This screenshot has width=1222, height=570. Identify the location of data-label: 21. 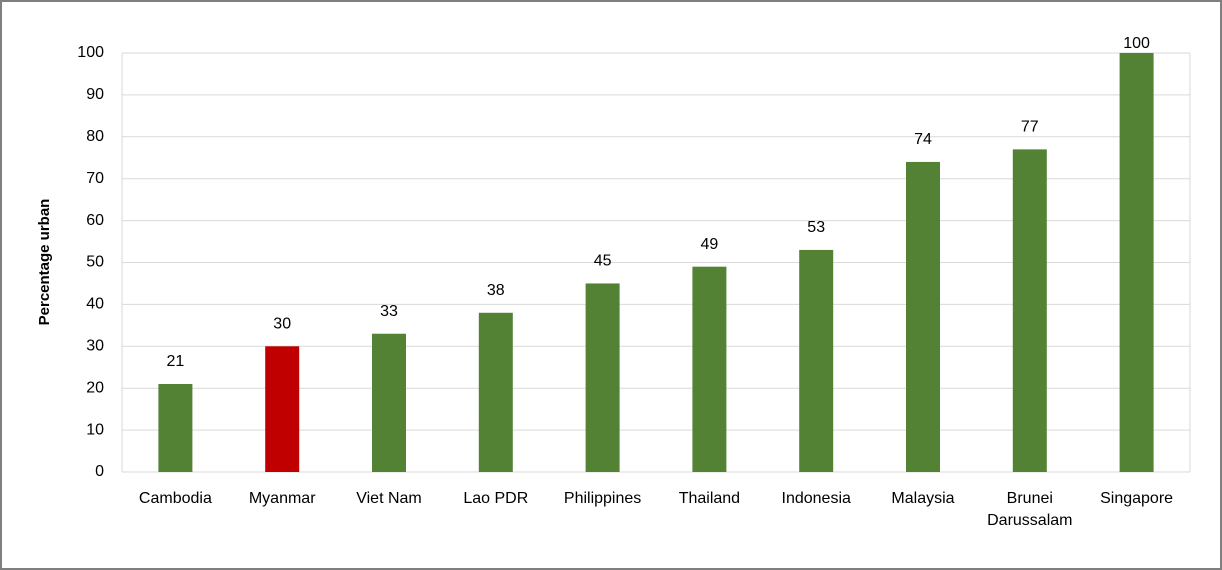
(176, 361).